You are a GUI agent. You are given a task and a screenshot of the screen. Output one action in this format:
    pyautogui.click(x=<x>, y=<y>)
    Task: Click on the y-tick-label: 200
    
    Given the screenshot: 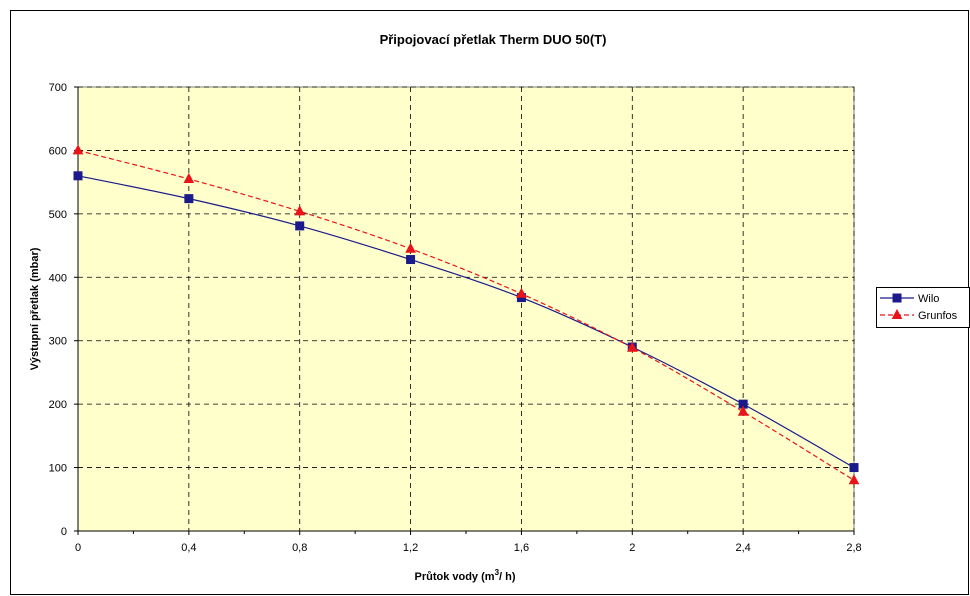 What is the action you would take?
    pyautogui.click(x=58, y=405)
    